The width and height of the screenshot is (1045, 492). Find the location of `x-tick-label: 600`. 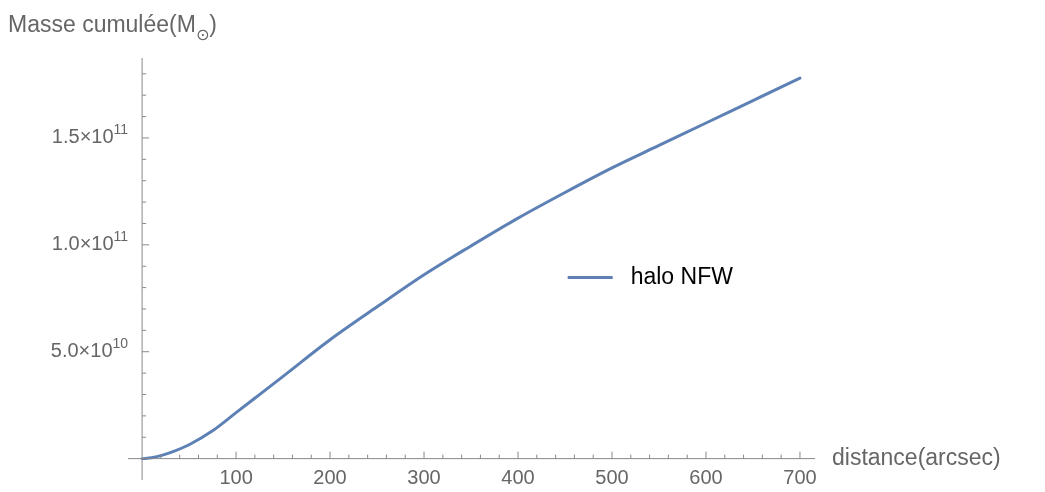

x-tick-label: 600 is located at coordinates (706, 477).